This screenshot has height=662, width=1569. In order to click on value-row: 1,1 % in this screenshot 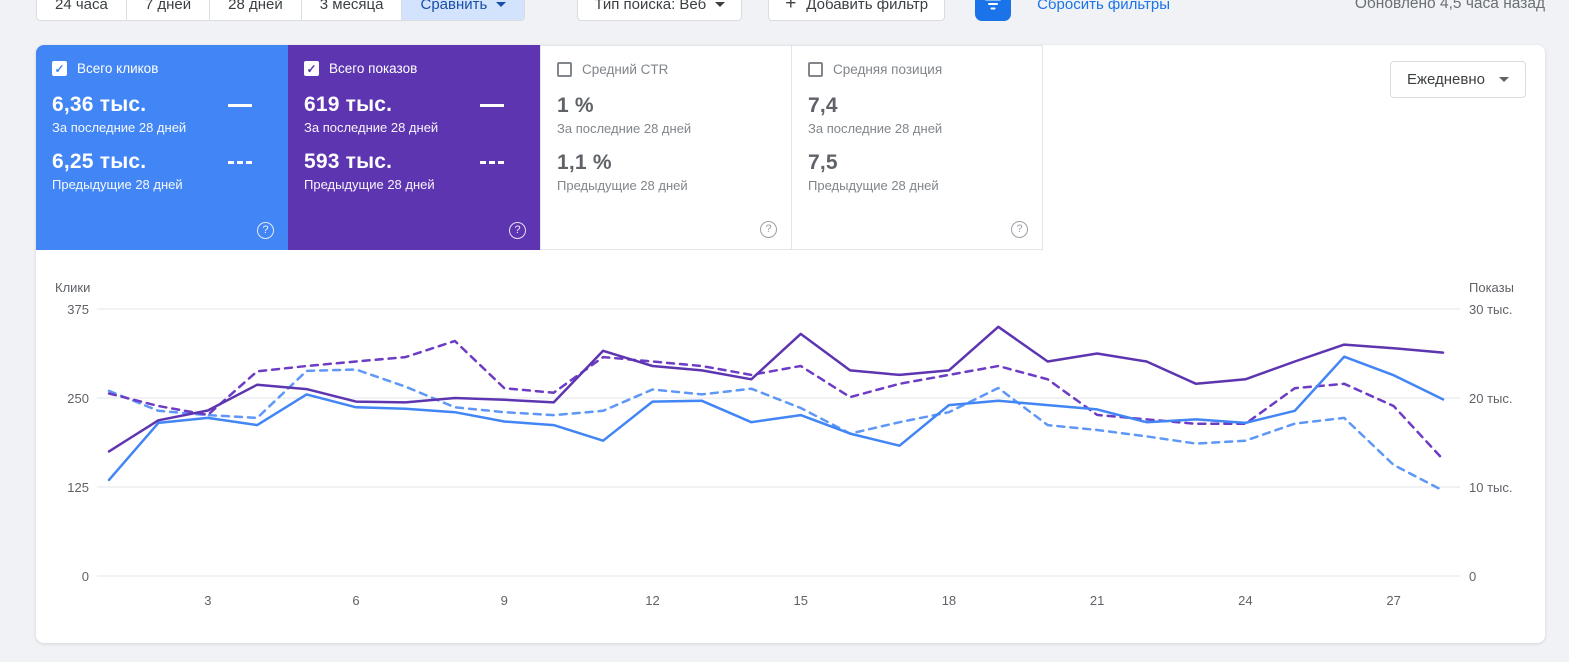, I will do `click(666, 163)`.